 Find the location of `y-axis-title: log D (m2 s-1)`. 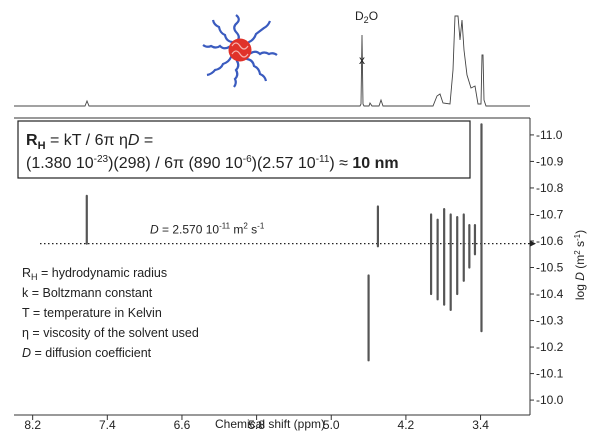

y-axis-title: log D (m2 s-1) is located at coordinates (580, 265).